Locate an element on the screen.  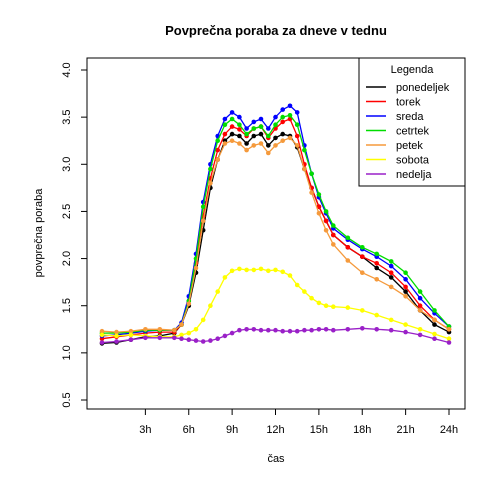
y-tick-label: 1.0 is located at coordinates (67, 352).